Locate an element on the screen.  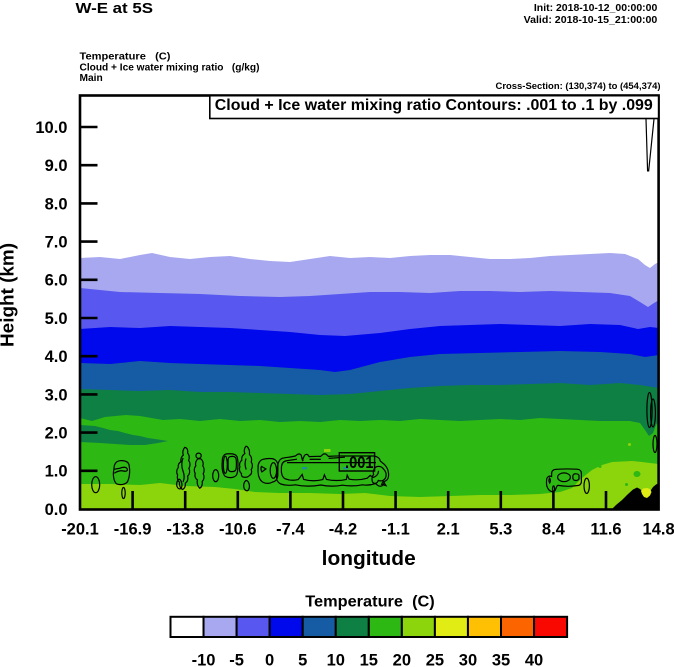
svg-text: 14.8 is located at coordinates (658, 530).